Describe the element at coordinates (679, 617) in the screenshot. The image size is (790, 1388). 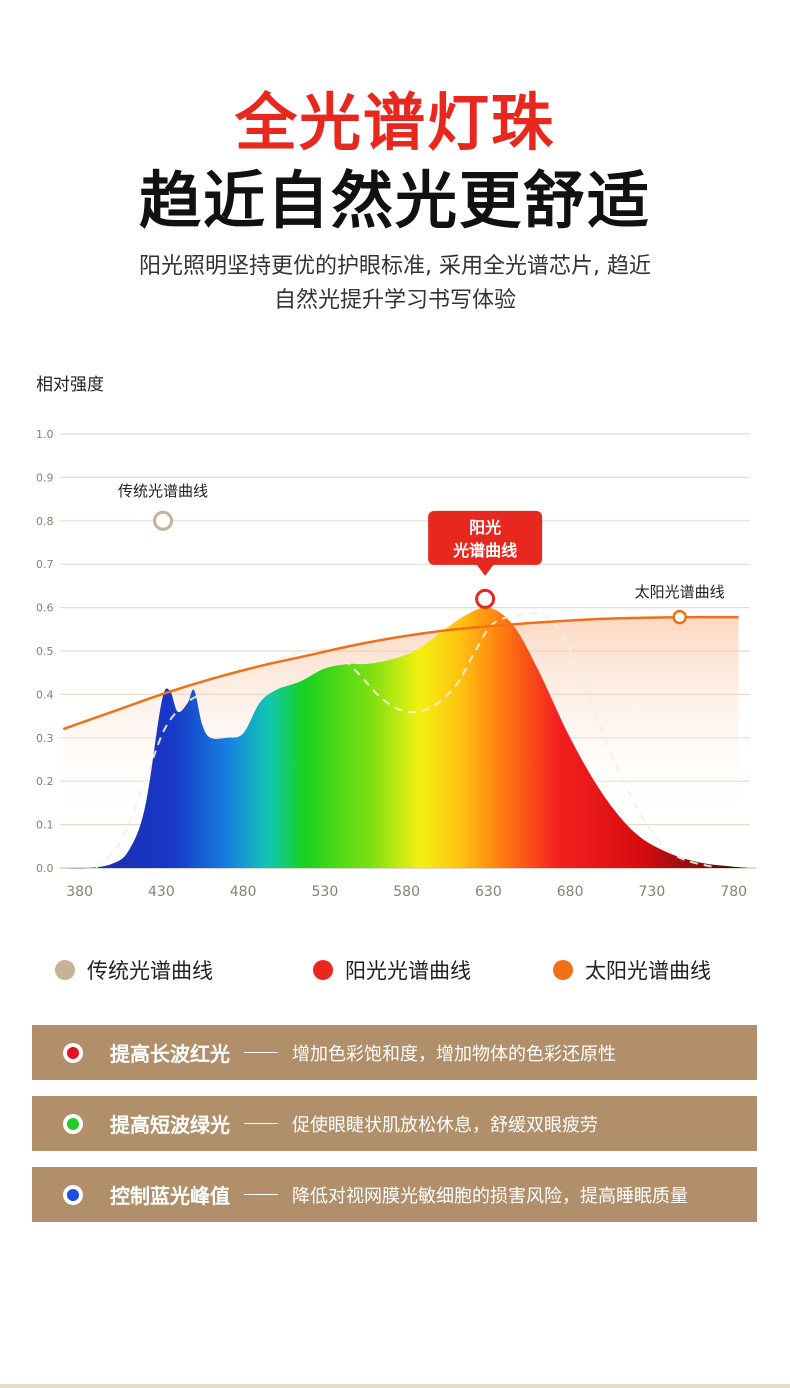
I see `sunlight-marker` at that location.